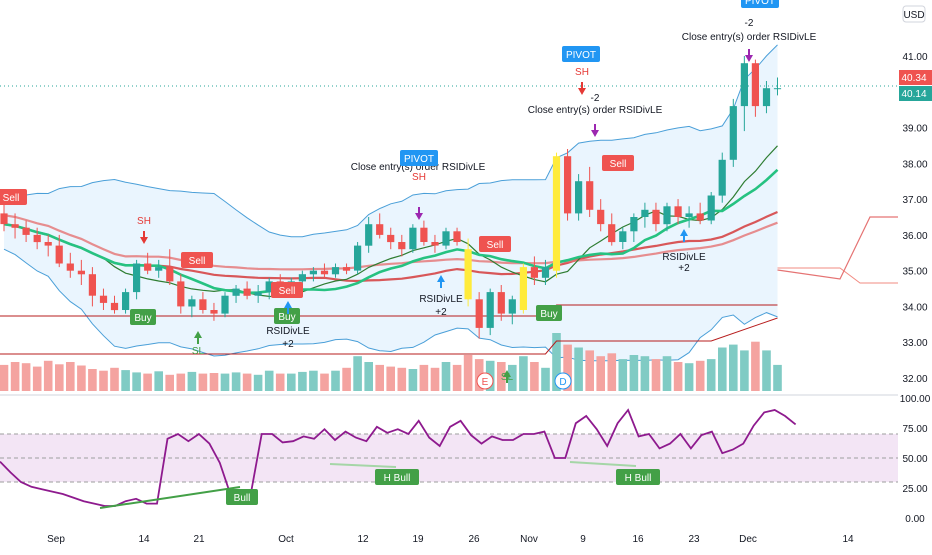  Describe the element at coordinates (363, 539) in the screenshot. I see `time-tick-label: 12` at that location.